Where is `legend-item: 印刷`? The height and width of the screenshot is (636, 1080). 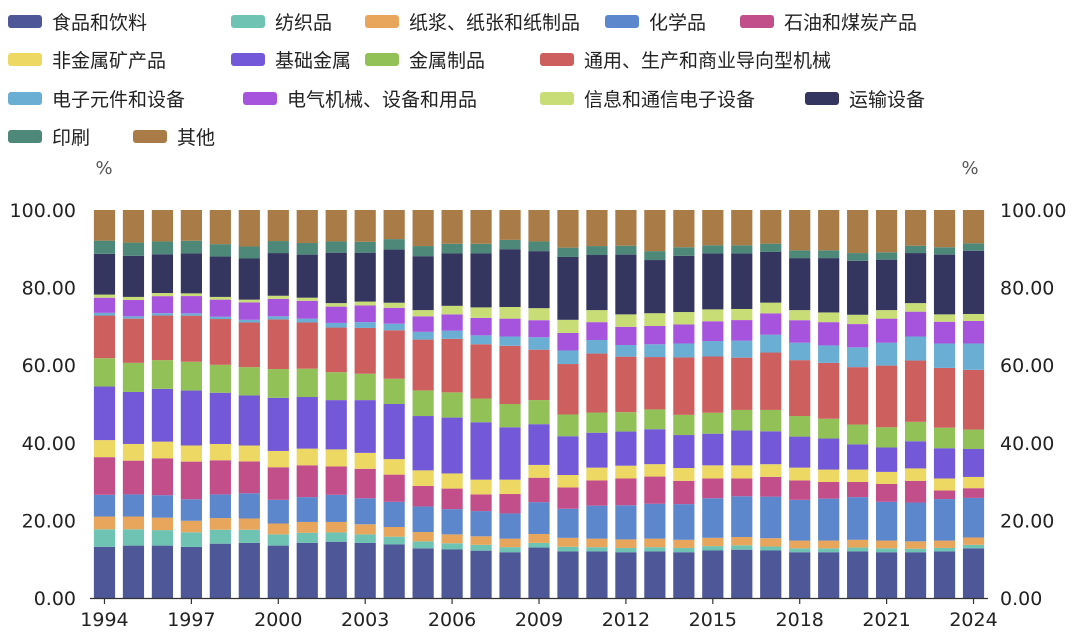
legend-item: 印刷 is located at coordinates (49, 136).